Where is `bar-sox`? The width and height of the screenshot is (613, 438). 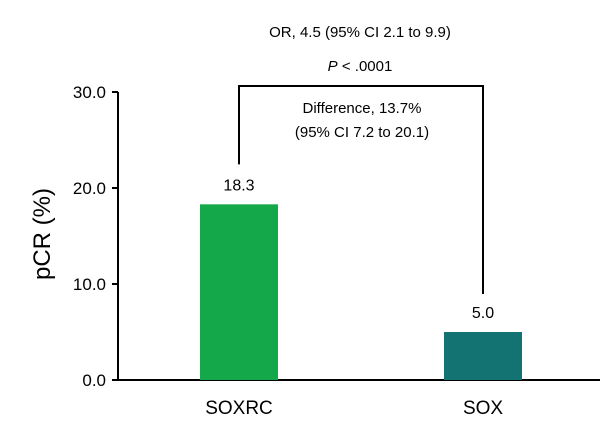 bar-sox is located at coordinates (483, 356).